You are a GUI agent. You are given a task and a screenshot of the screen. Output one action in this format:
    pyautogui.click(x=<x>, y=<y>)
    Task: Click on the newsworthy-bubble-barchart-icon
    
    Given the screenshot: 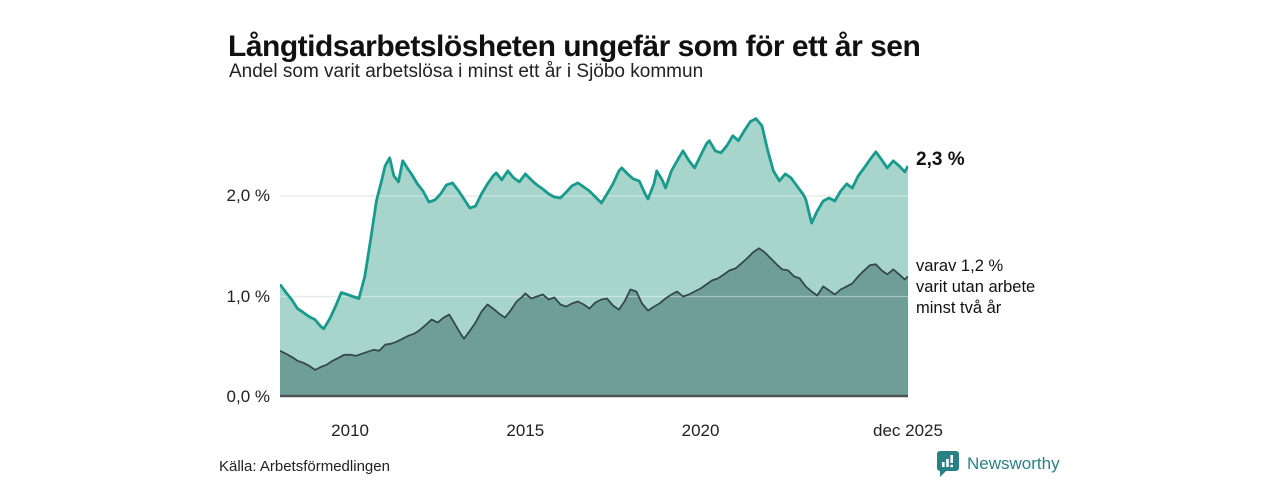 What is the action you would take?
    pyautogui.click(x=948, y=464)
    